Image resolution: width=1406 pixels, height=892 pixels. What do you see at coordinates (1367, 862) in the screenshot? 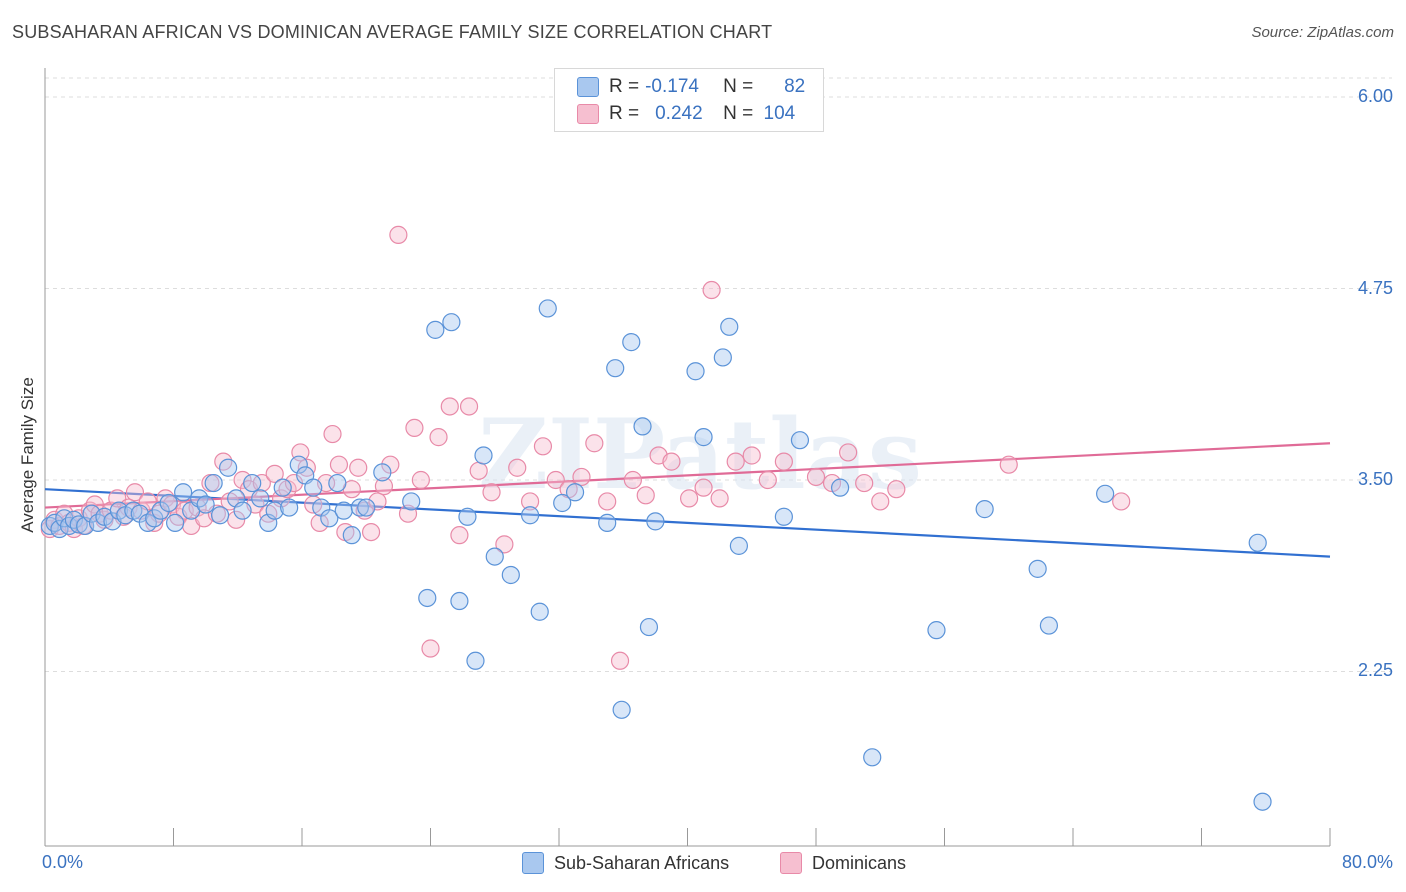
I see `x-tick-label-max: 80.0%` at bounding box center [1367, 862].